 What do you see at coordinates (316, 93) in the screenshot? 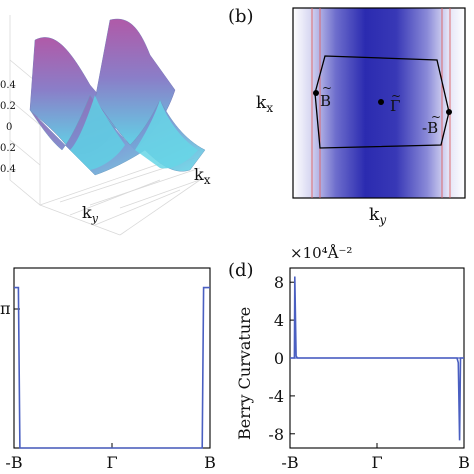
I see `point-B-marker` at bounding box center [316, 93].